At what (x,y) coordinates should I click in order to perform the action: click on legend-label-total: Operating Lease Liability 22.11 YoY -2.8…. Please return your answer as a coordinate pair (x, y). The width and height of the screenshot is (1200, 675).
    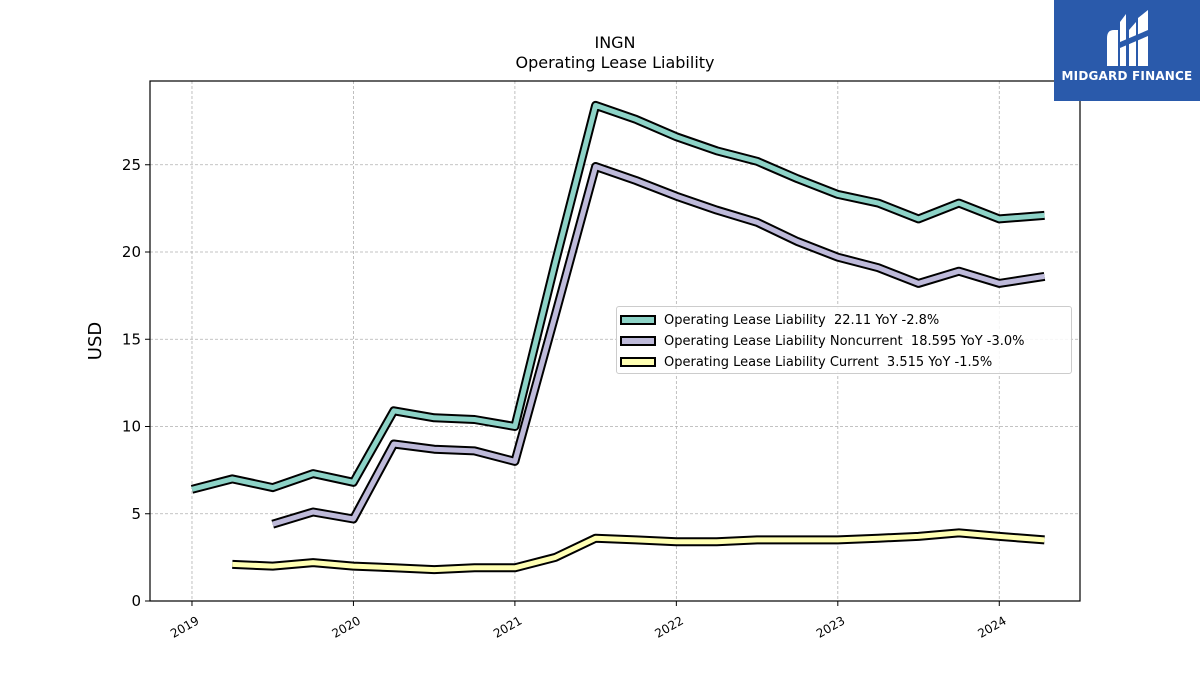
    Looking at the image, I should click on (802, 320).